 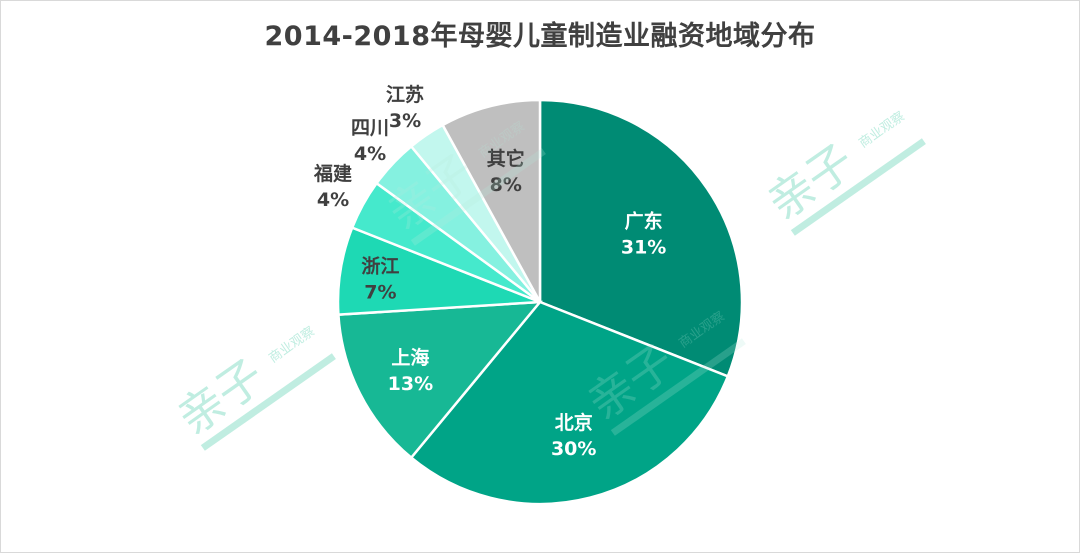 I want to click on slice-name-label: 四川, so click(x=370, y=128).